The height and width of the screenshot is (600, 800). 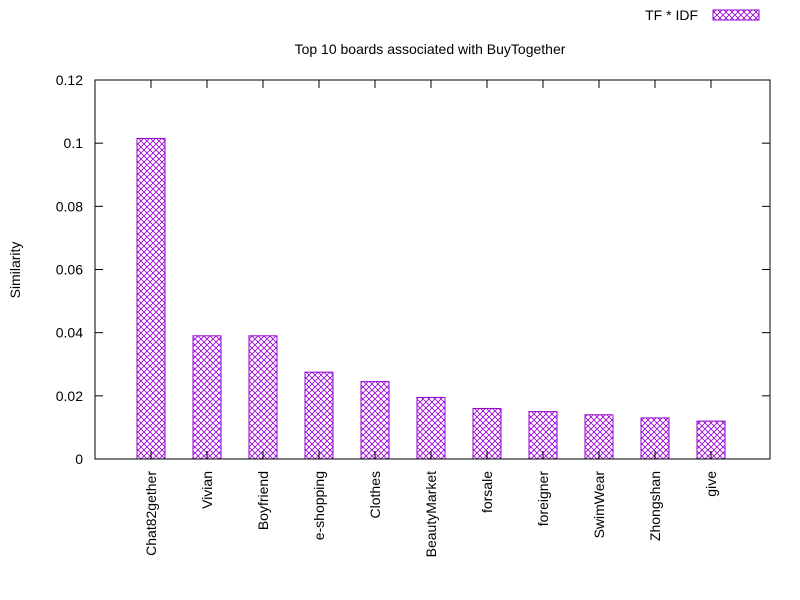 What do you see at coordinates (319, 415) in the screenshot?
I see `bar-e-shopping` at bounding box center [319, 415].